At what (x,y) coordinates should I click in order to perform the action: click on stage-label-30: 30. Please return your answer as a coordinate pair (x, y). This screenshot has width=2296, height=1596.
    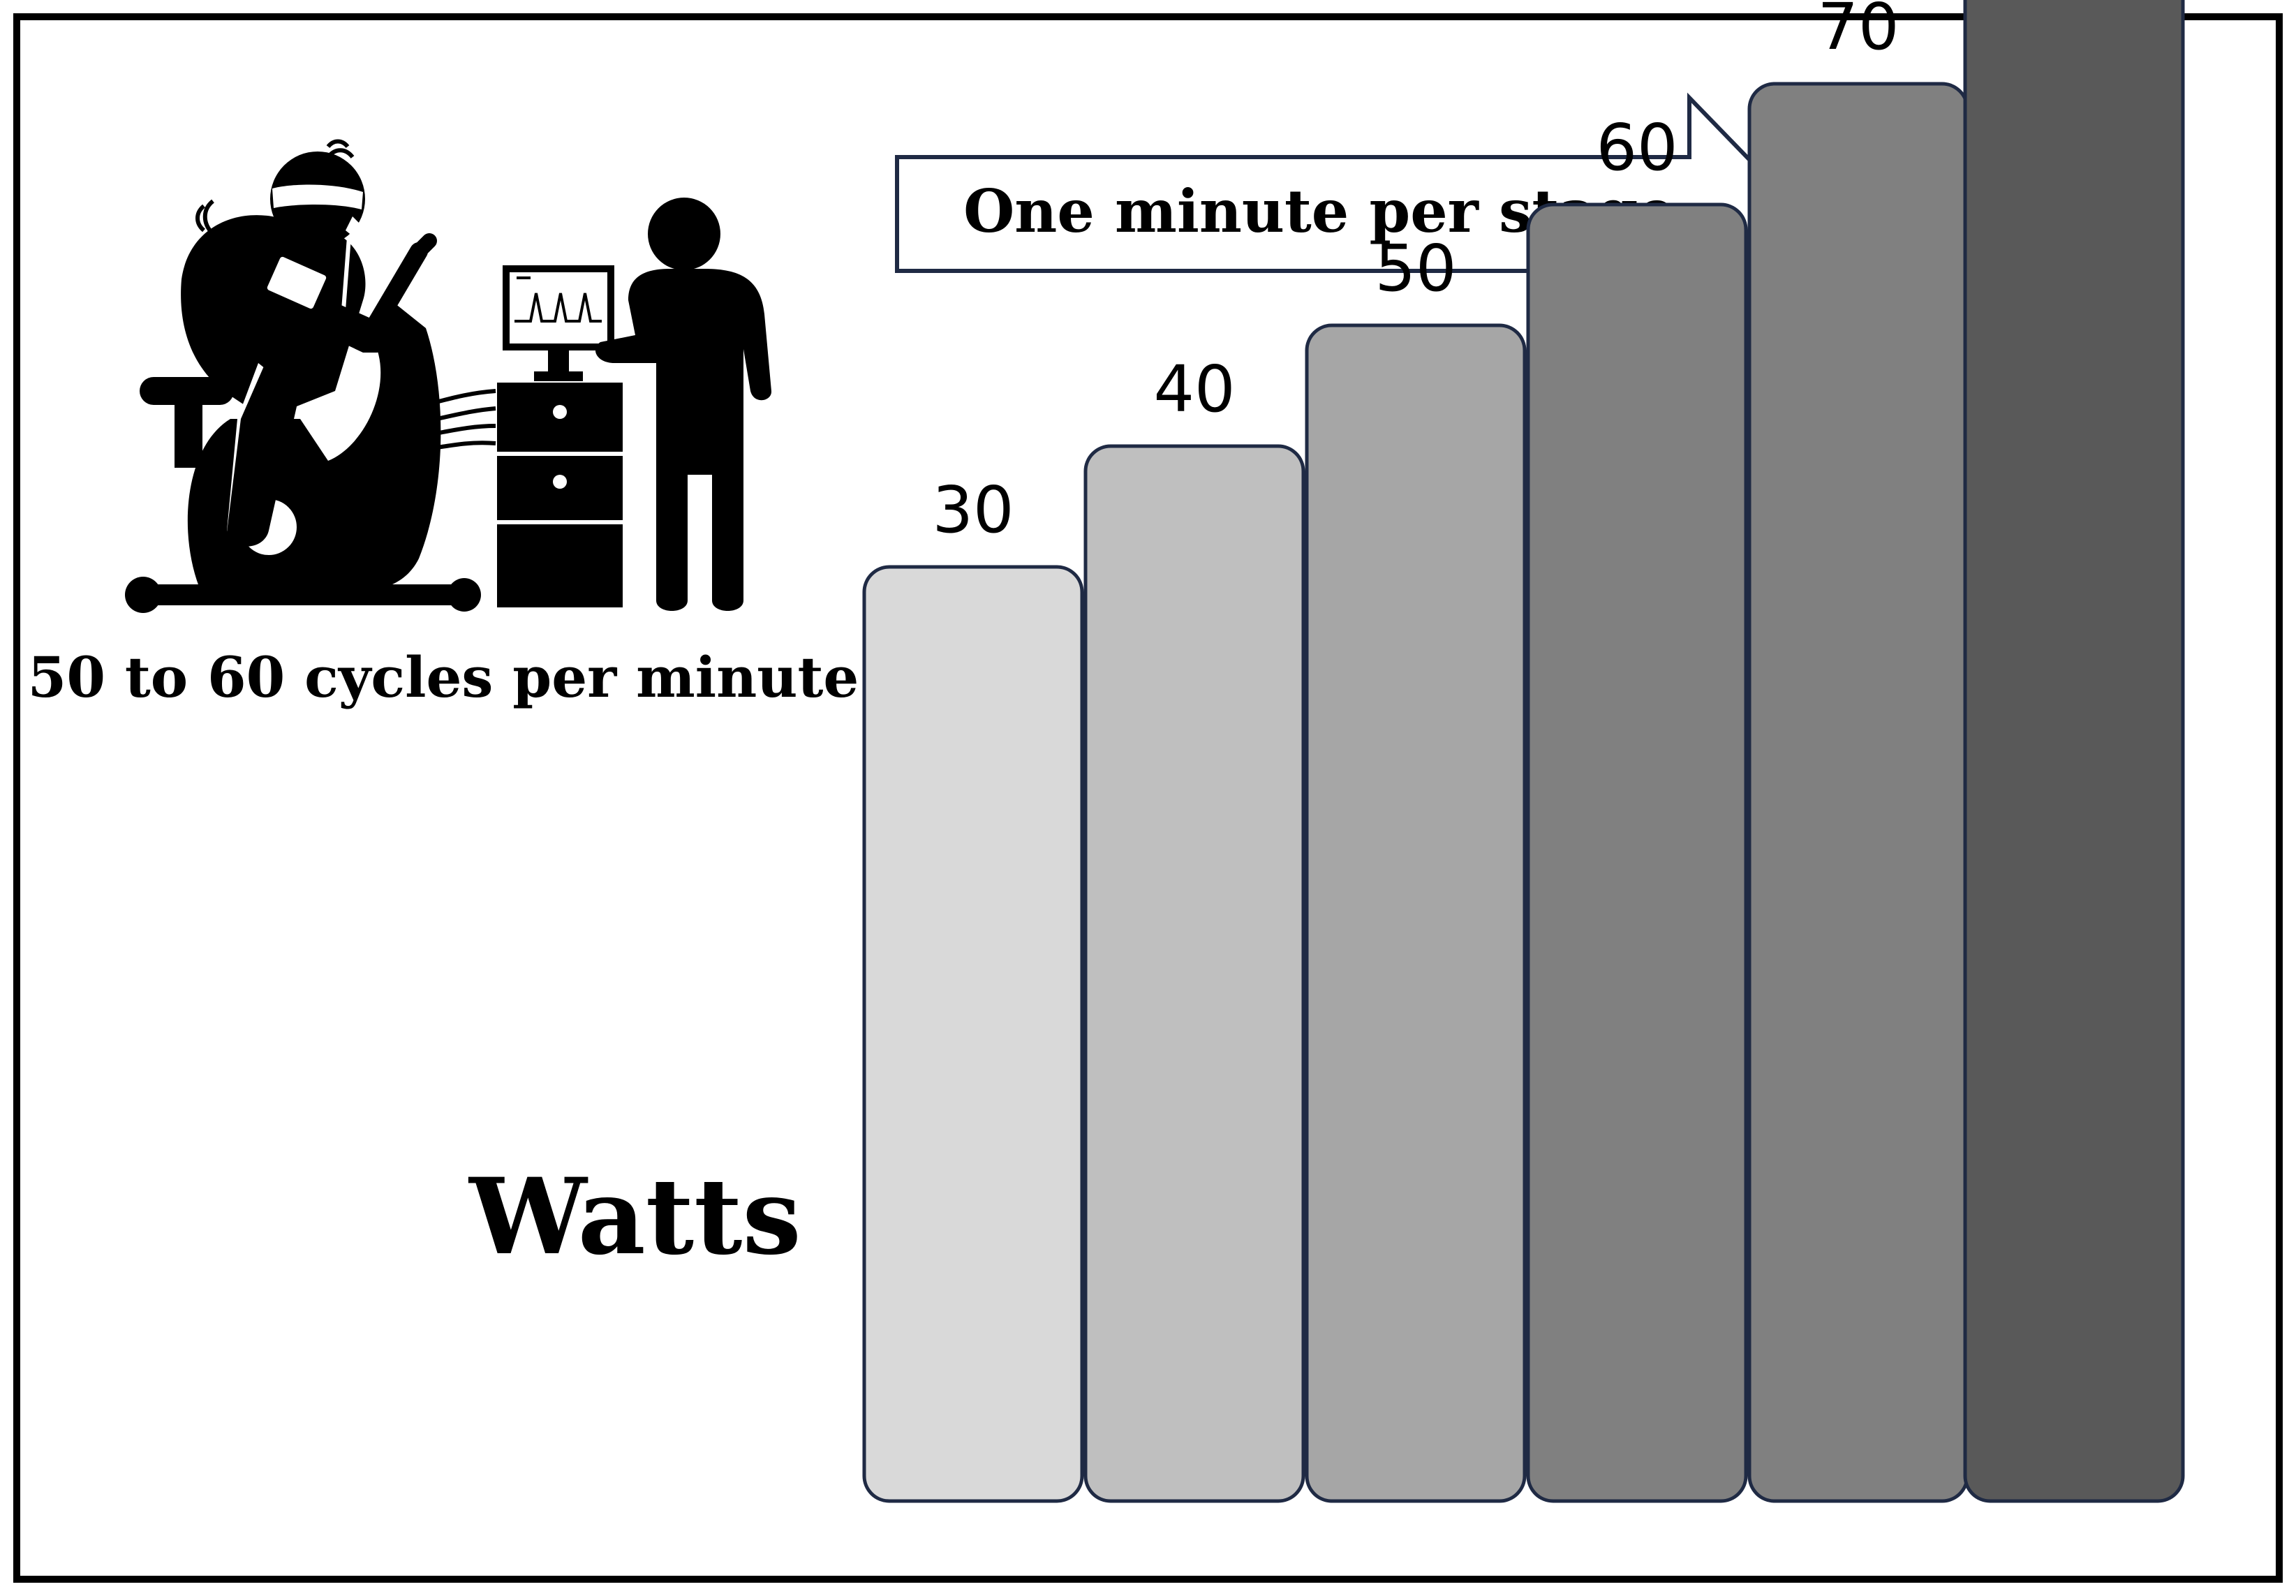
    Looking at the image, I should click on (973, 510).